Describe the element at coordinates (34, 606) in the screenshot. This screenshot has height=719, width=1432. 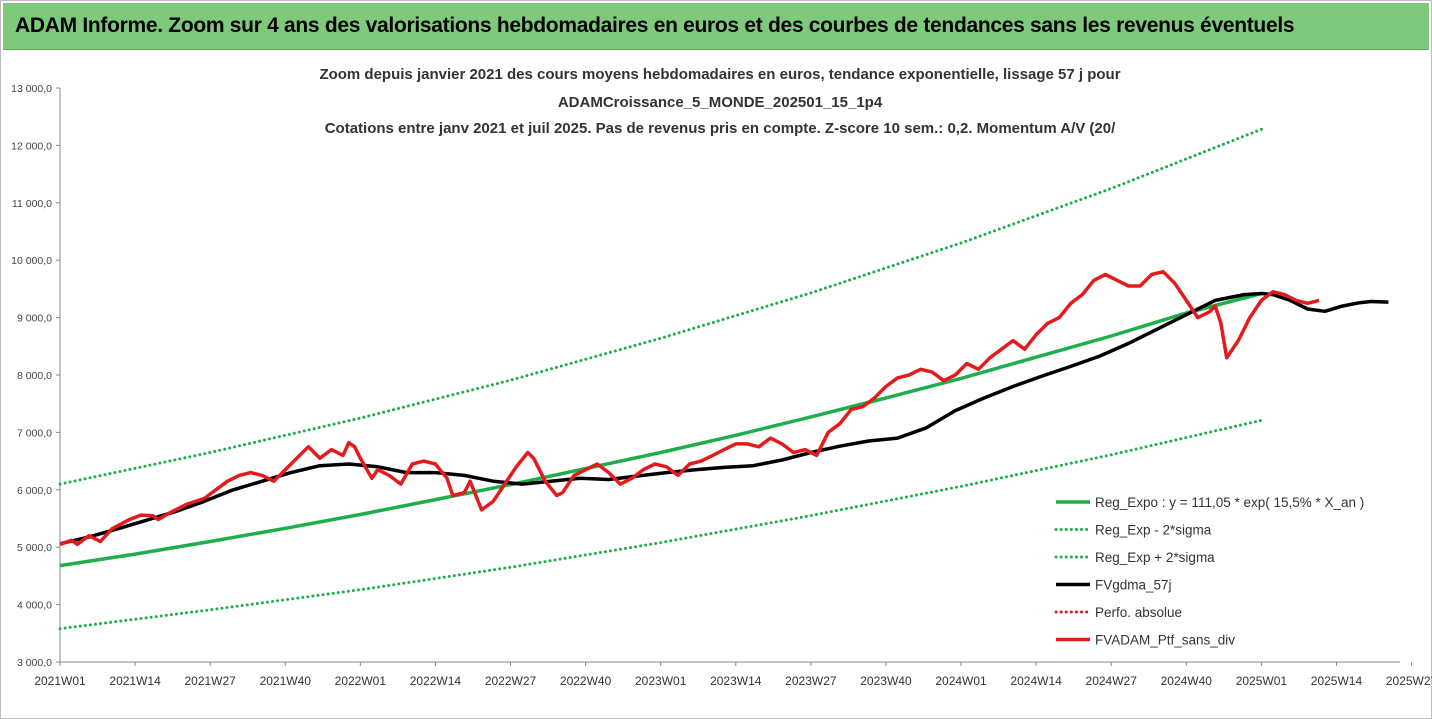
I see `y-tick-label: 4 000,0` at that location.